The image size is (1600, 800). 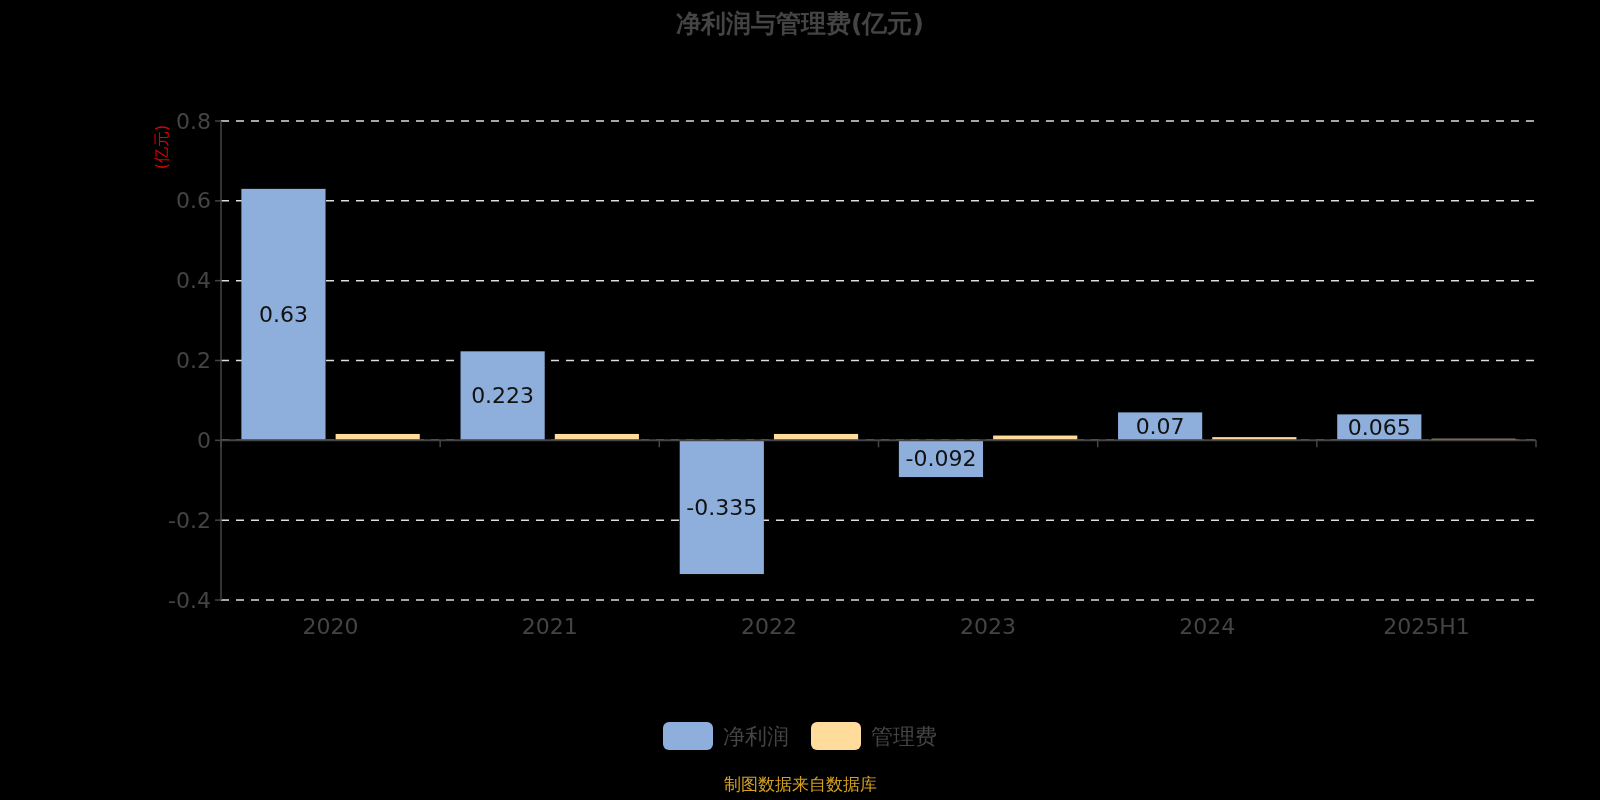 What do you see at coordinates (161, 147) in the screenshot?
I see `y-axis-title: (亿元)` at bounding box center [161, 147].